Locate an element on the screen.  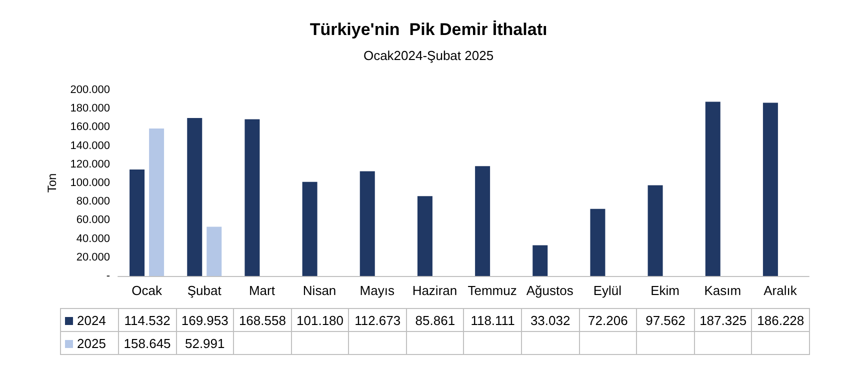
legend-label: 2025 is located at coordinates (89, 343).